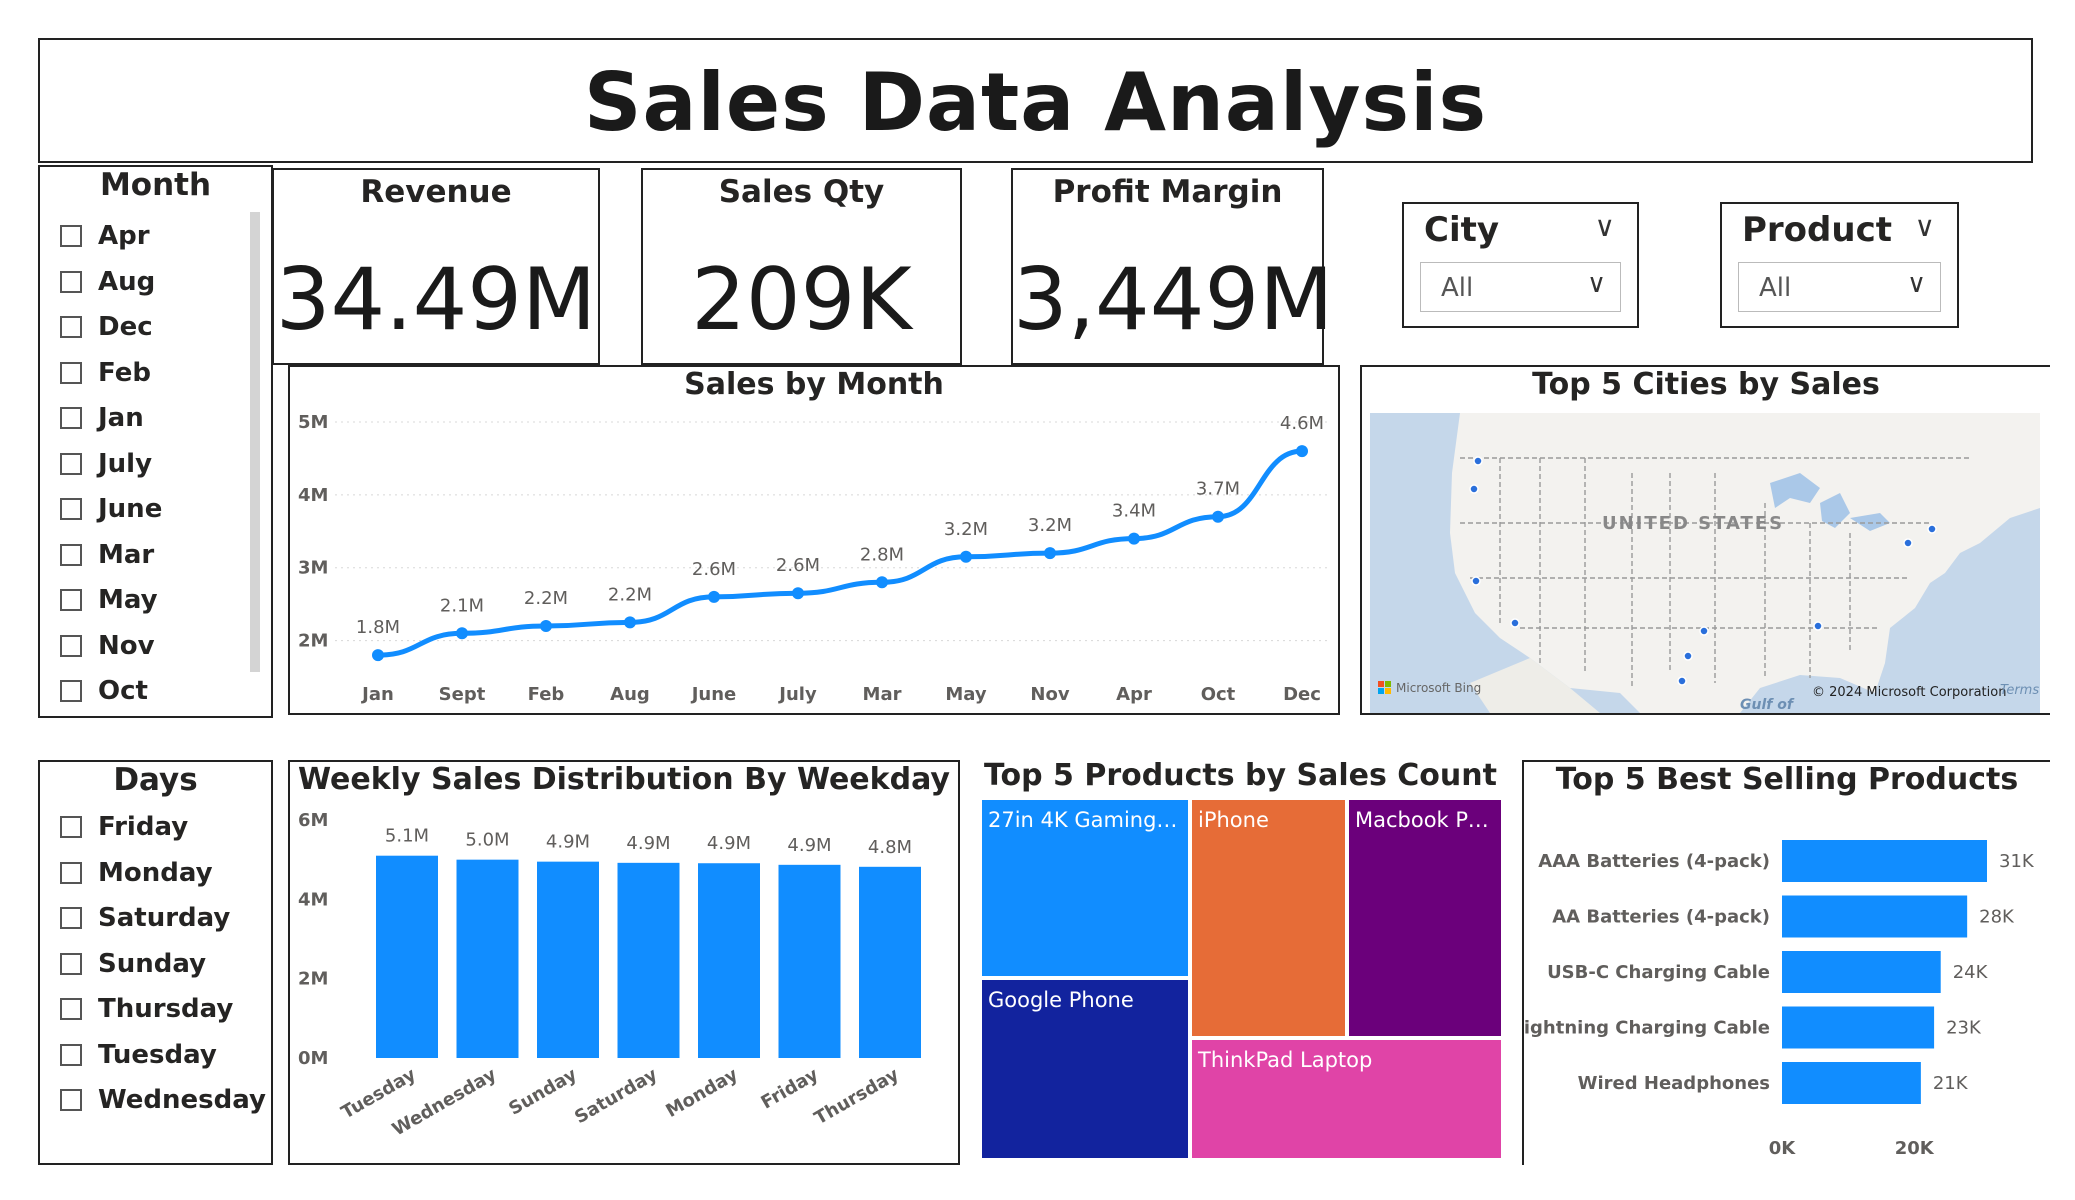  I want to click on days-slicer-item: Thursday, so click(146, 1009).